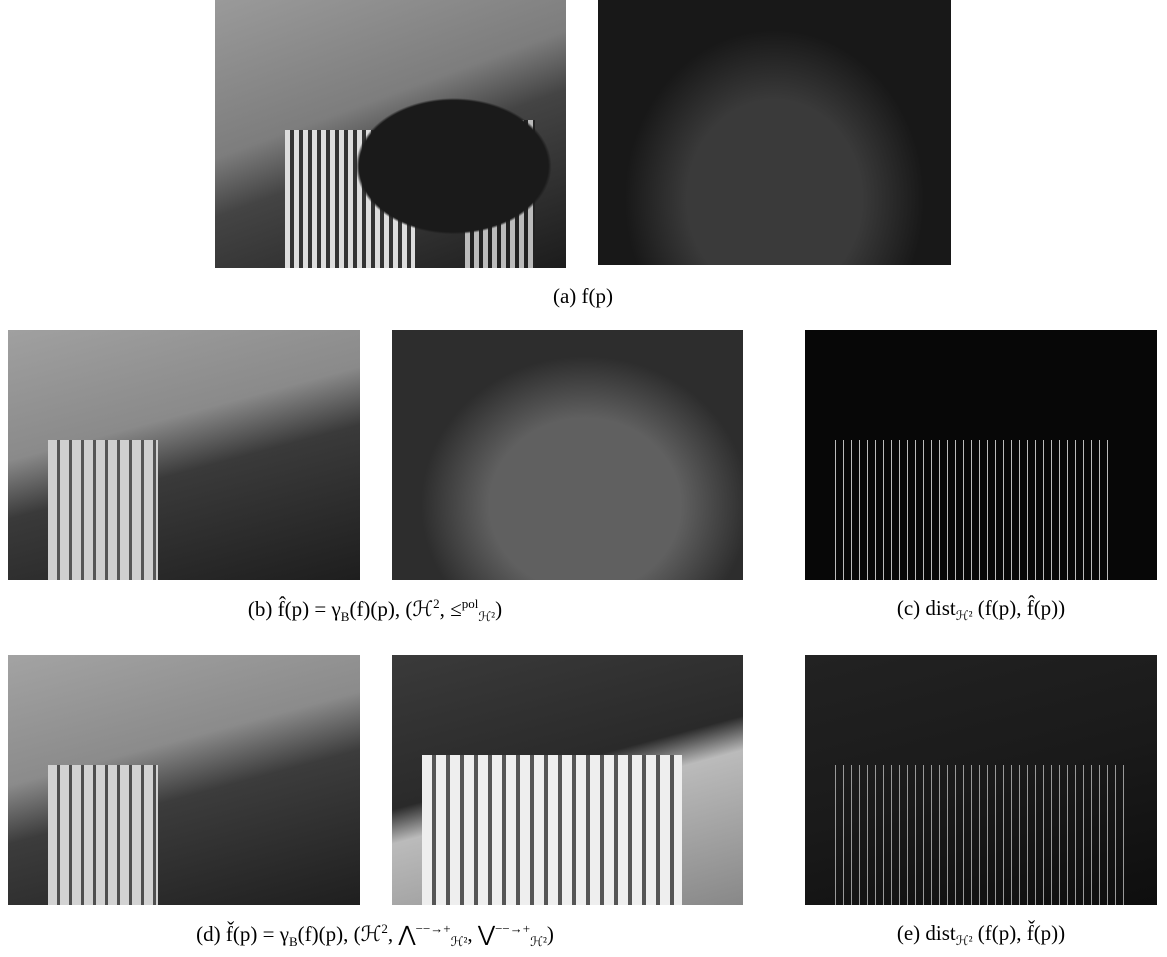  What do you see at coordinates (1019, 933) in the screenshot?
I see `caption-text: (f(p), f̌(p))` at bounding box center [1019, 933].